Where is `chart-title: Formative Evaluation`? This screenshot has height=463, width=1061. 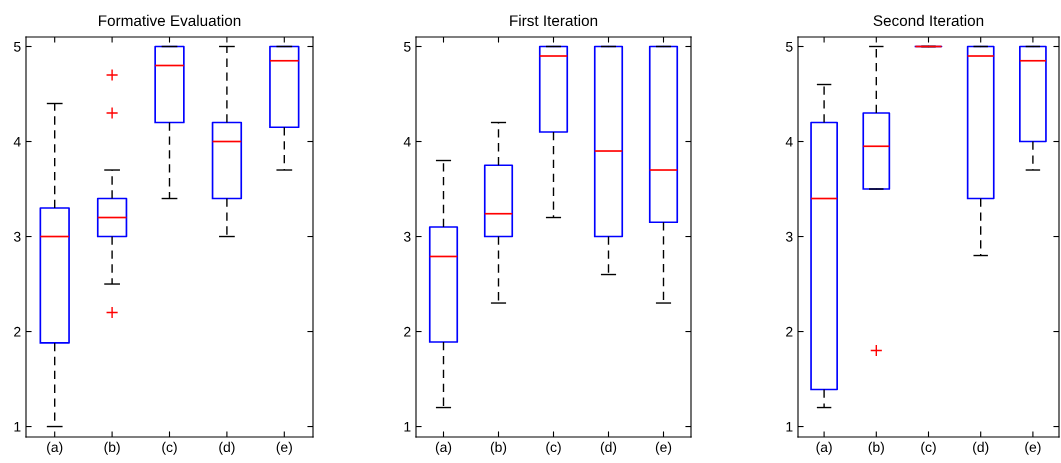
chart-title: Formative Evaluation is located at coordinates (170, 20).